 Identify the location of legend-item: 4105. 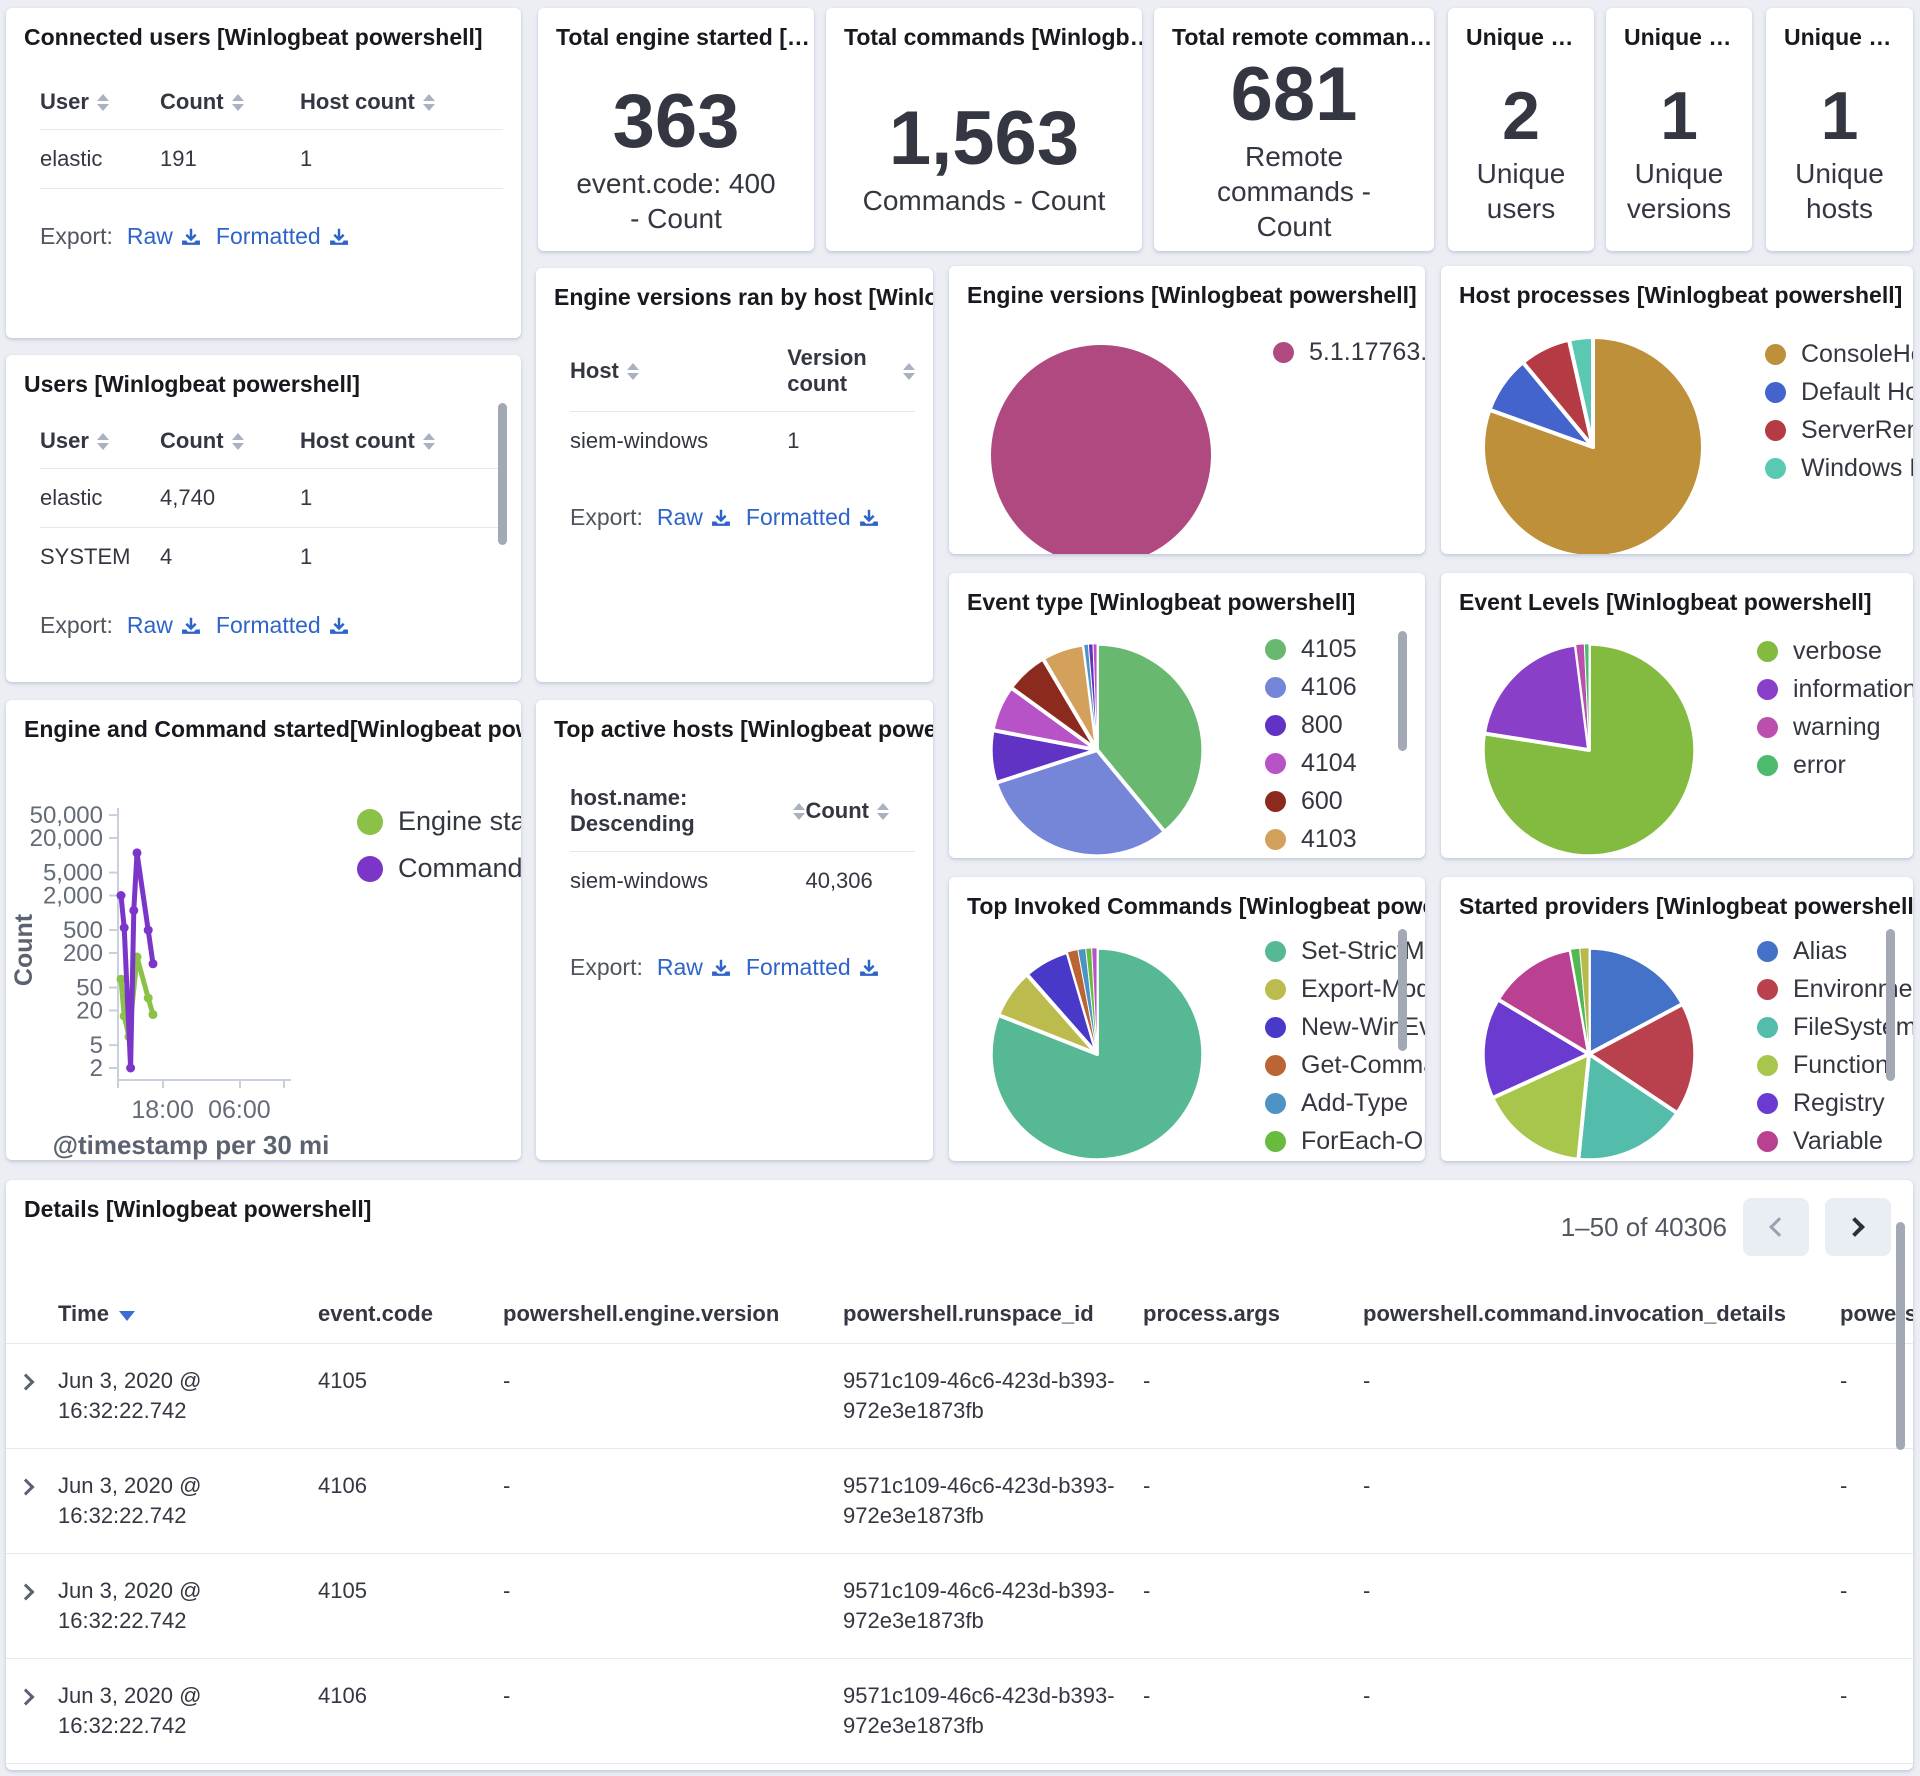
(1311, 649).